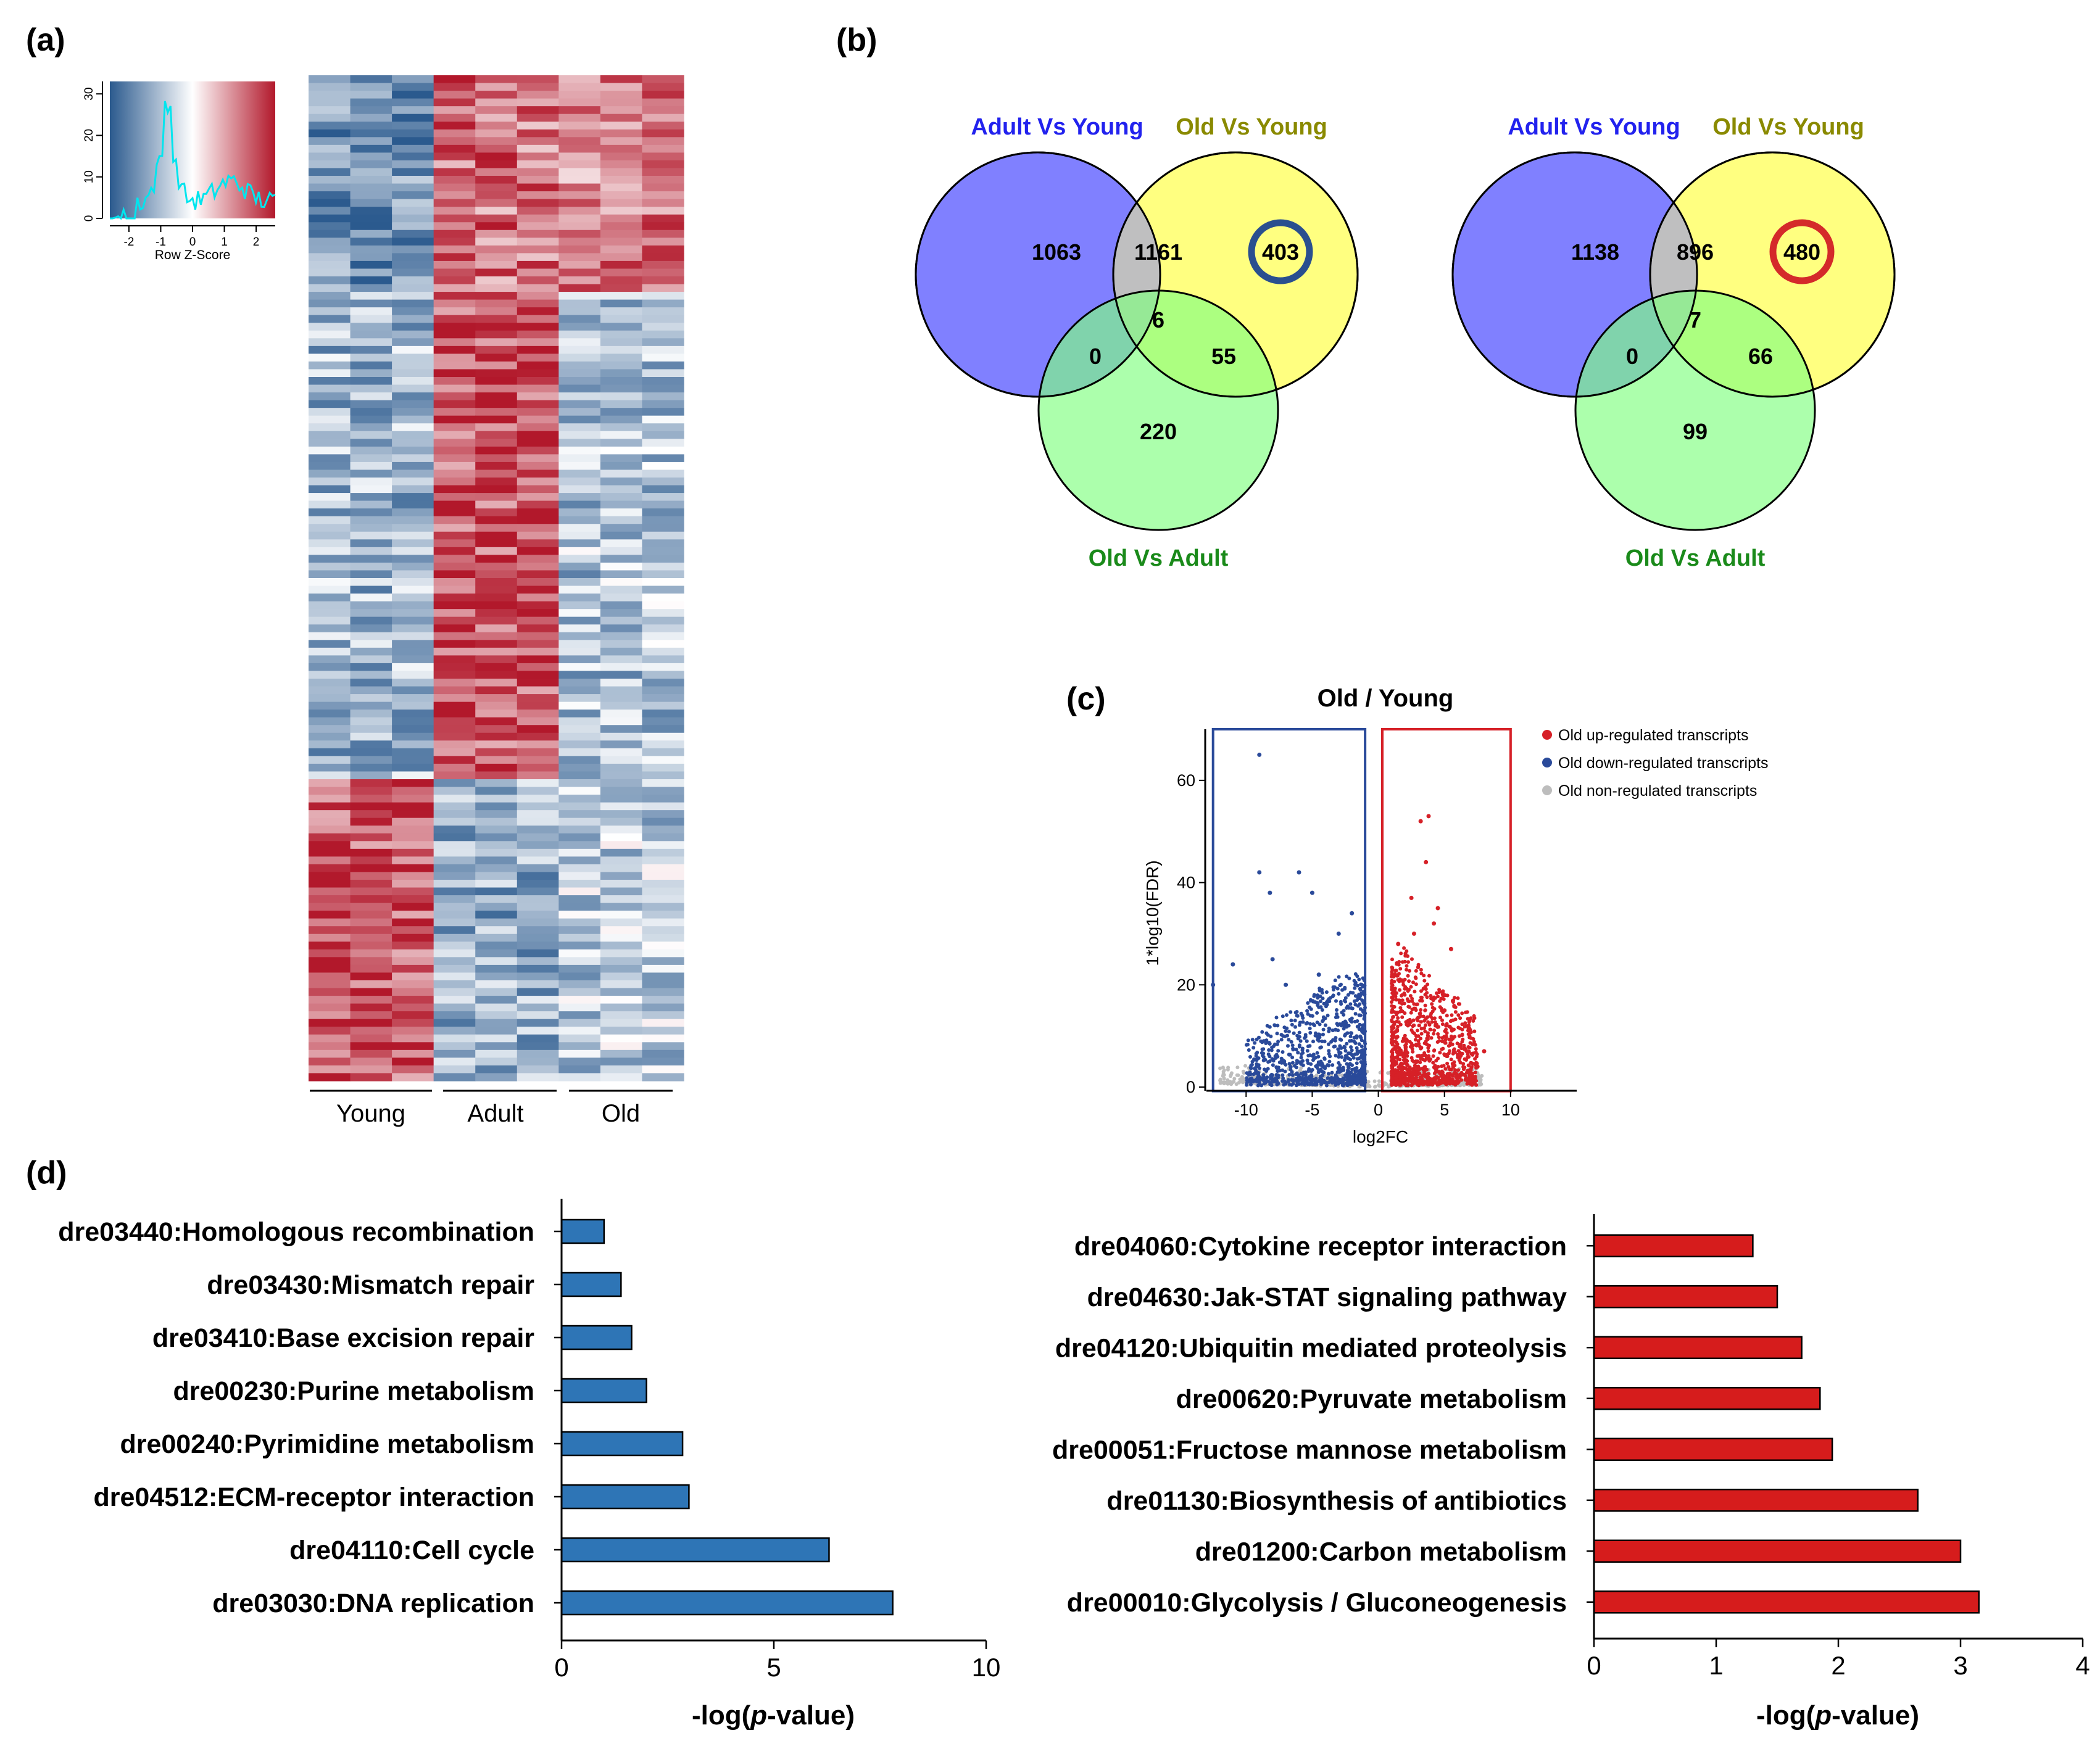 This screenshot has width=2100, height=1762. I want to click on venn-label-old-vs-adult: Old Vs Adult, so click(1695, 558).